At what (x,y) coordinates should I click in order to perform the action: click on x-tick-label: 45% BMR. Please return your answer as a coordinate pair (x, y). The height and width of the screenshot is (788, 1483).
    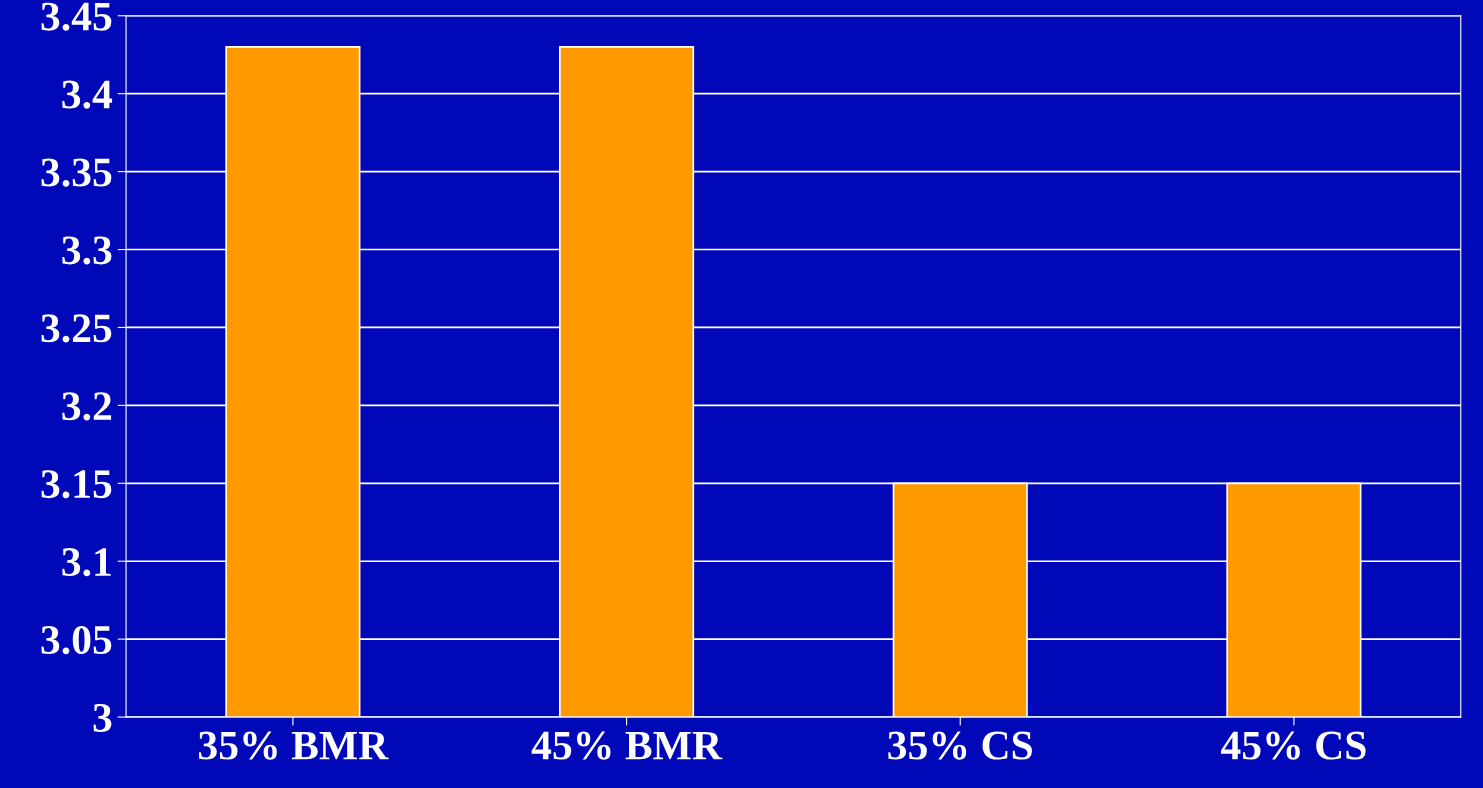
    Looking at the image, I should click on (627, 745).